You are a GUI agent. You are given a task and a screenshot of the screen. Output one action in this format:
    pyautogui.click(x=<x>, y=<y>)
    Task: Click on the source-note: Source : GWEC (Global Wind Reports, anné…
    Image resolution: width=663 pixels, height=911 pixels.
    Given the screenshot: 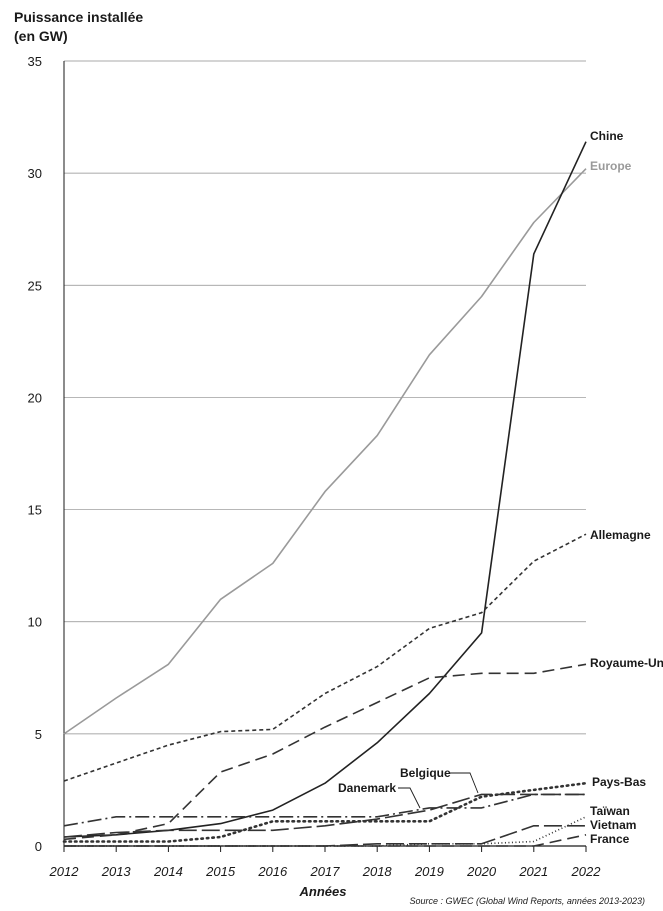 What is the action you would take?
    pyautogui.click(x=527, y=901)
    